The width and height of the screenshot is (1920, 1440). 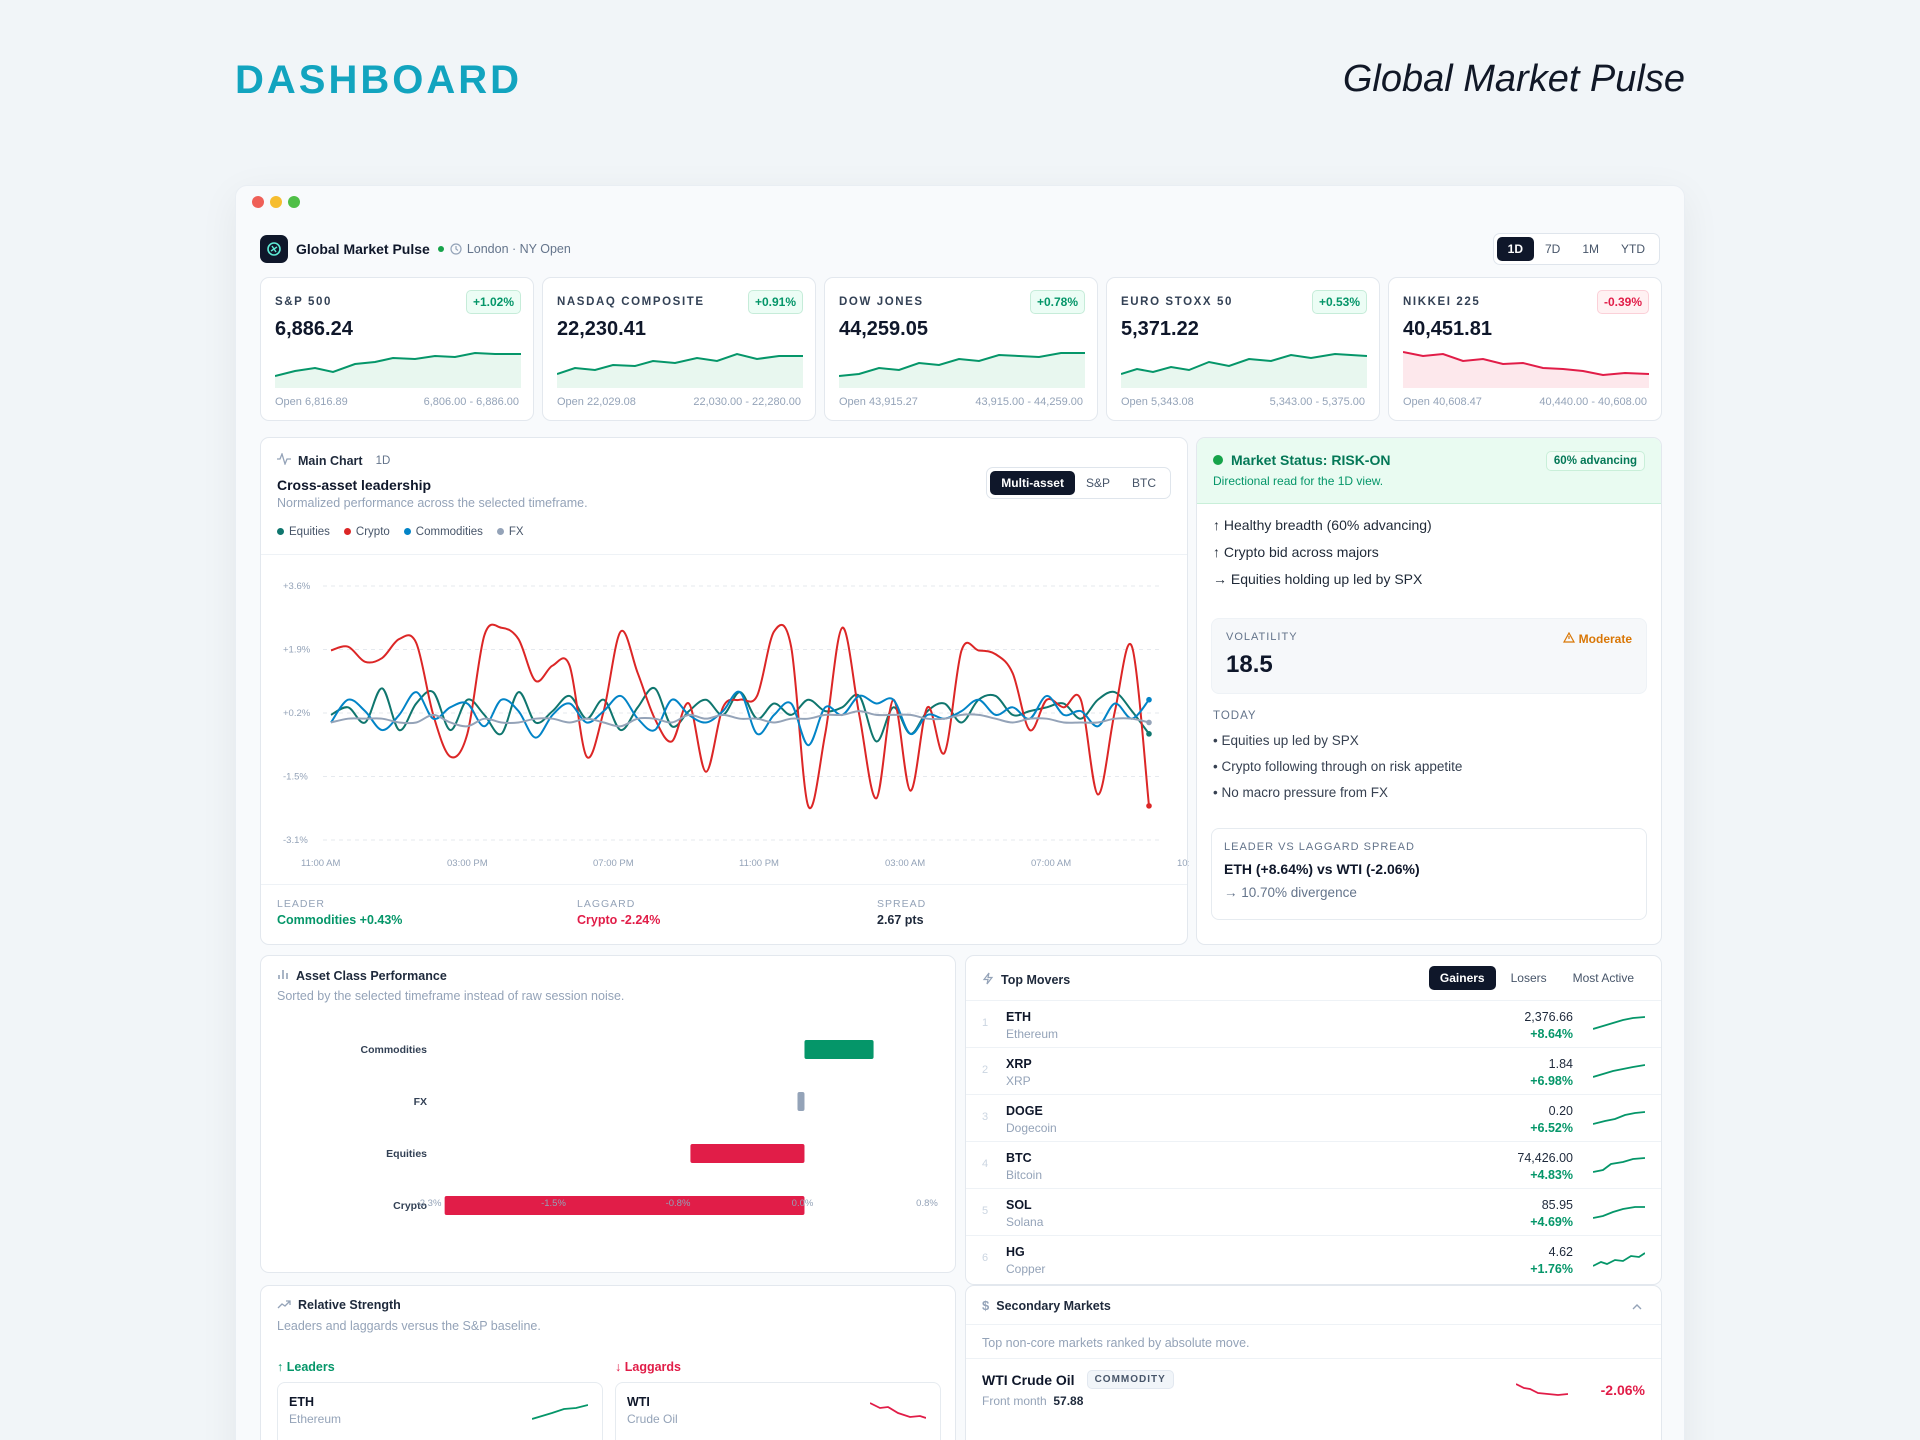 What do you see at coordinates (284, 460) in the screenshot?
I see `pulse-icon` at bounding box center [284, 460].